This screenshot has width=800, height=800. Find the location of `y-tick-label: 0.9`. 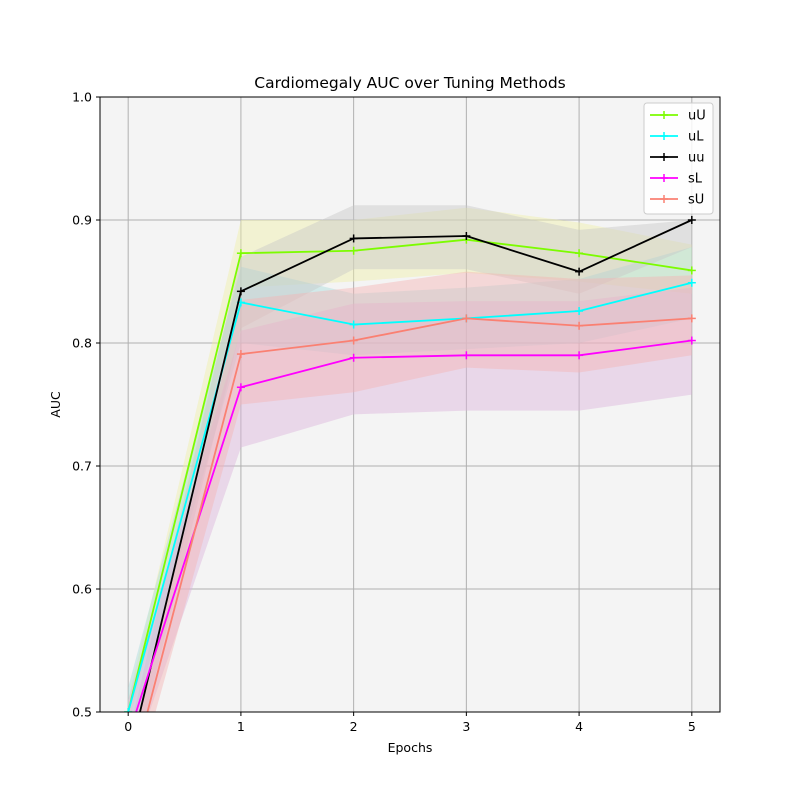

y-tick-label: 0.9 is located at coordinates (82, 220).